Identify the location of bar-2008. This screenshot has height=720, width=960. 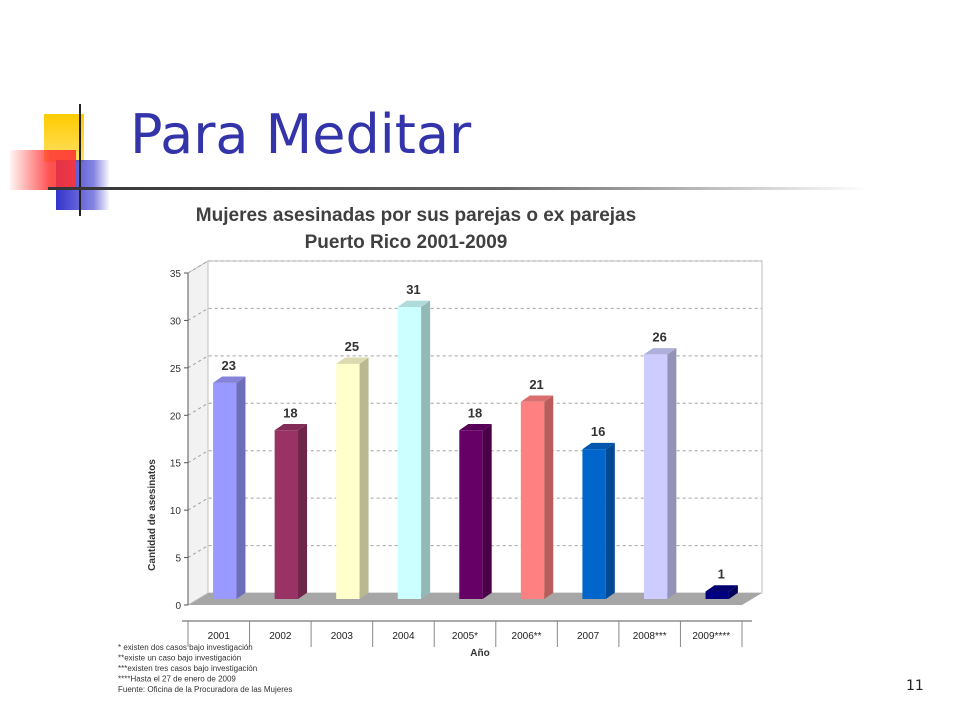
(660, 473).